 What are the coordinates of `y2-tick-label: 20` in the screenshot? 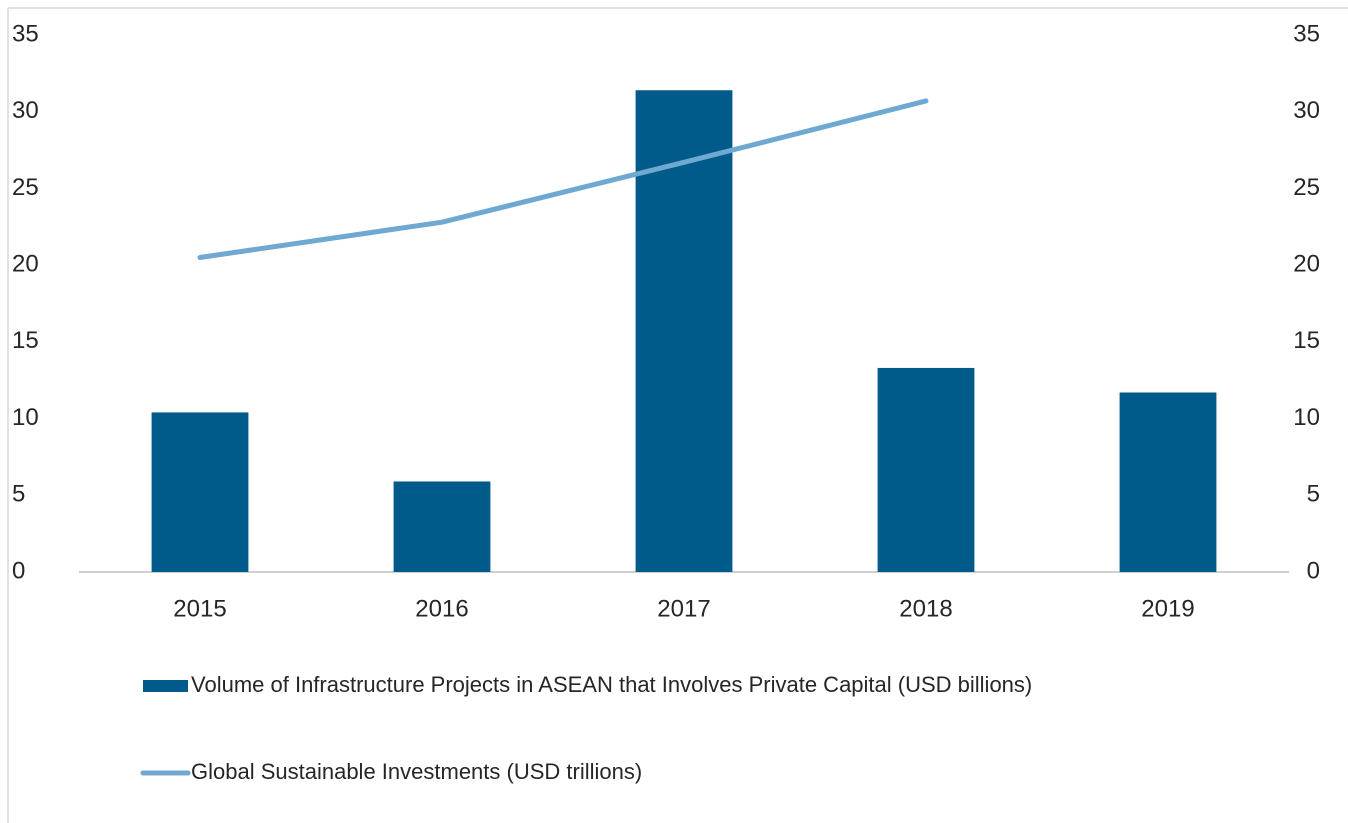 It's located at (1306, 263).